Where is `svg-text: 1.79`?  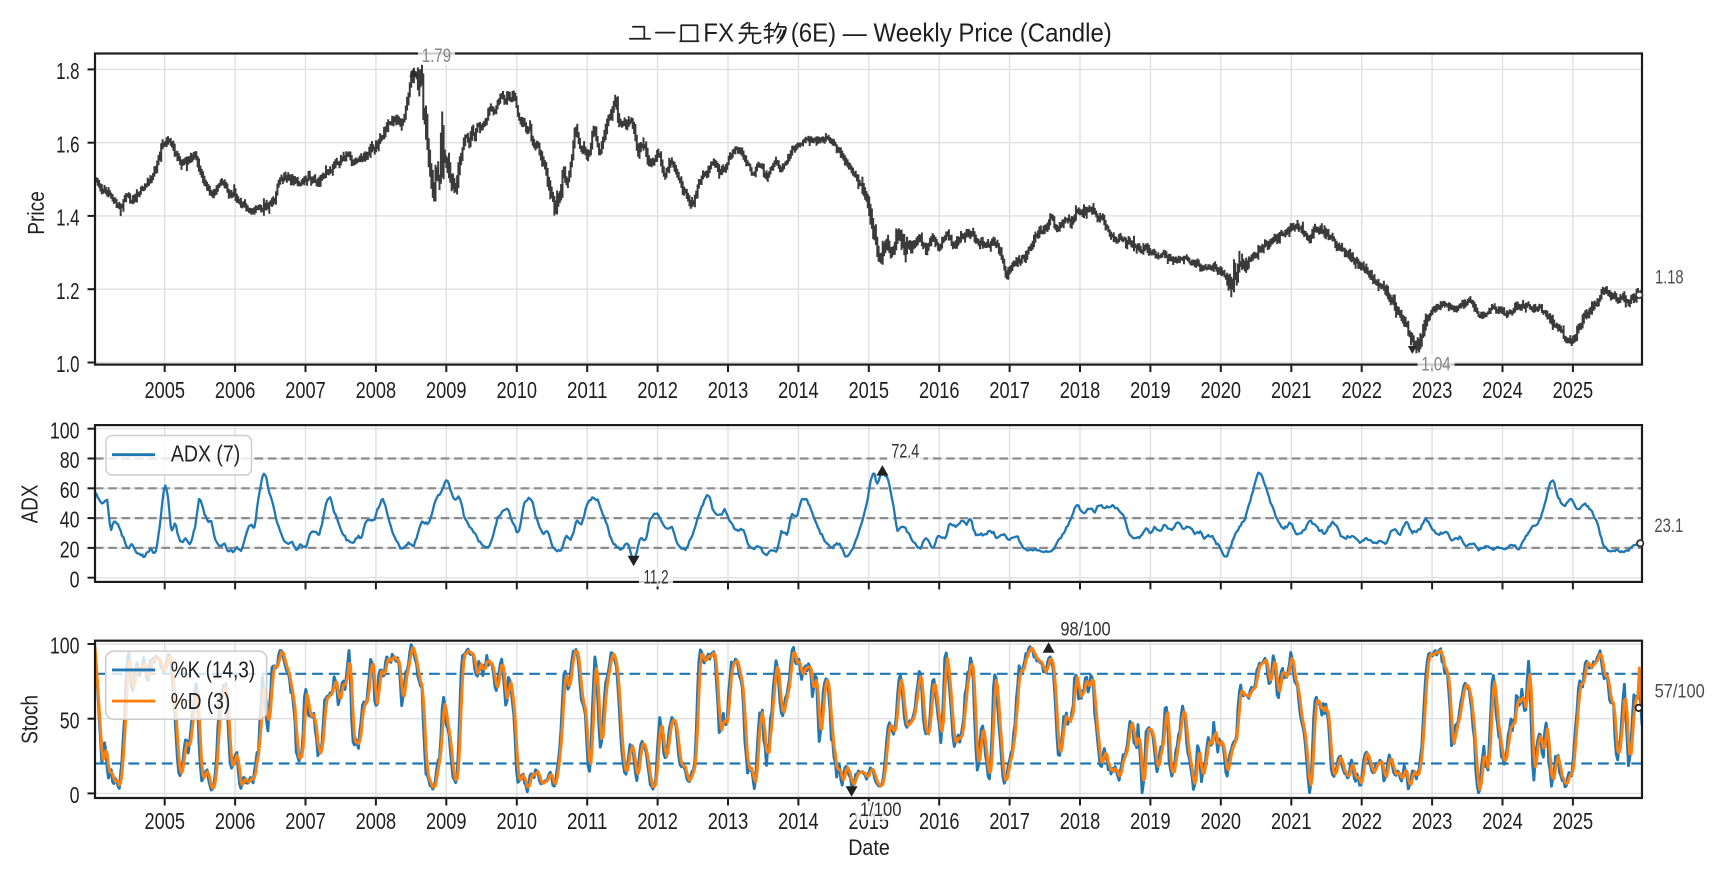 svg-text: 1.79 is located at coordinates (436, 56).